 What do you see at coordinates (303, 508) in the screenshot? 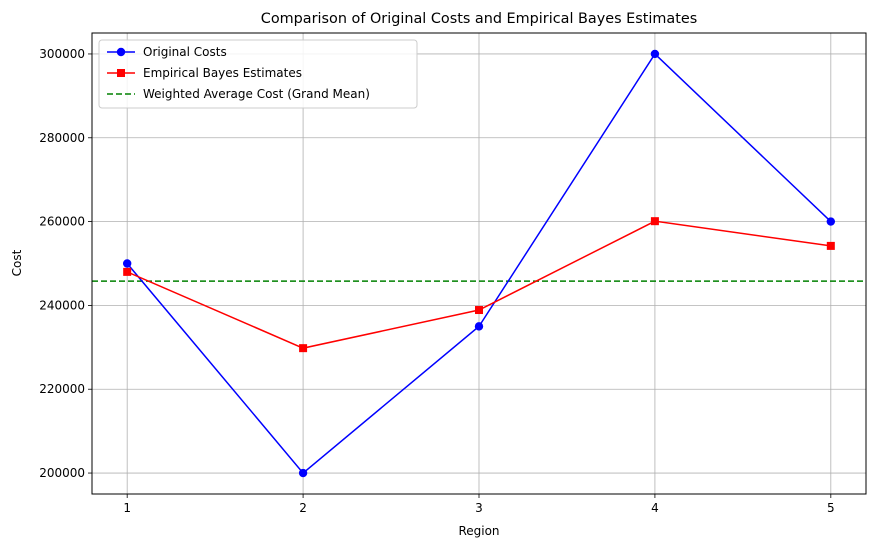
I see `x-tick-label: 2` at bounding box center [303, 508].